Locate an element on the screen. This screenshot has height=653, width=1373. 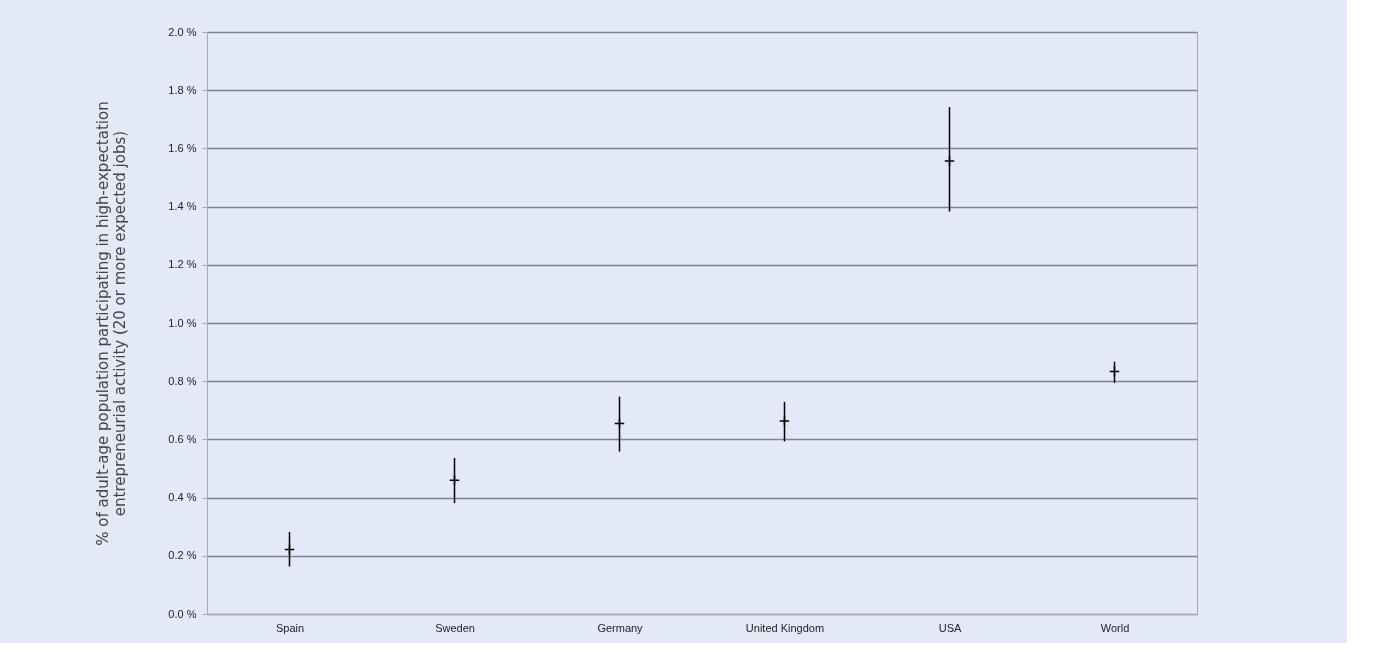
y-tick-label: 0.2 % is located at coordinates (182, 555).